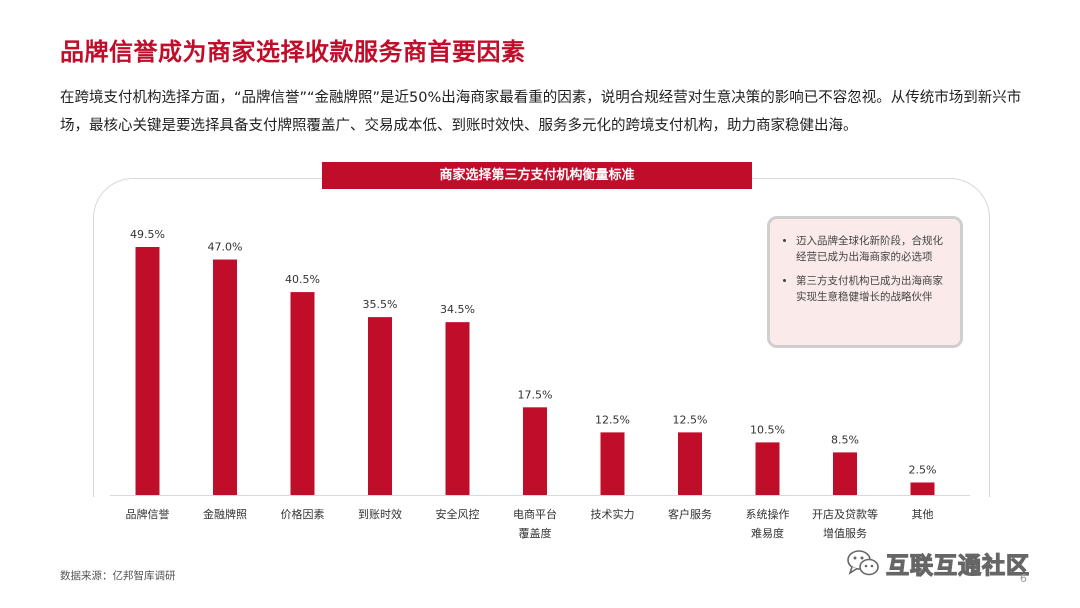 The width and height of the screenshot is (1080, 608). What do you see at coordinates (863, 563) in the screenshot?
I see `wechat-icon` at bounding box center [863, 563].